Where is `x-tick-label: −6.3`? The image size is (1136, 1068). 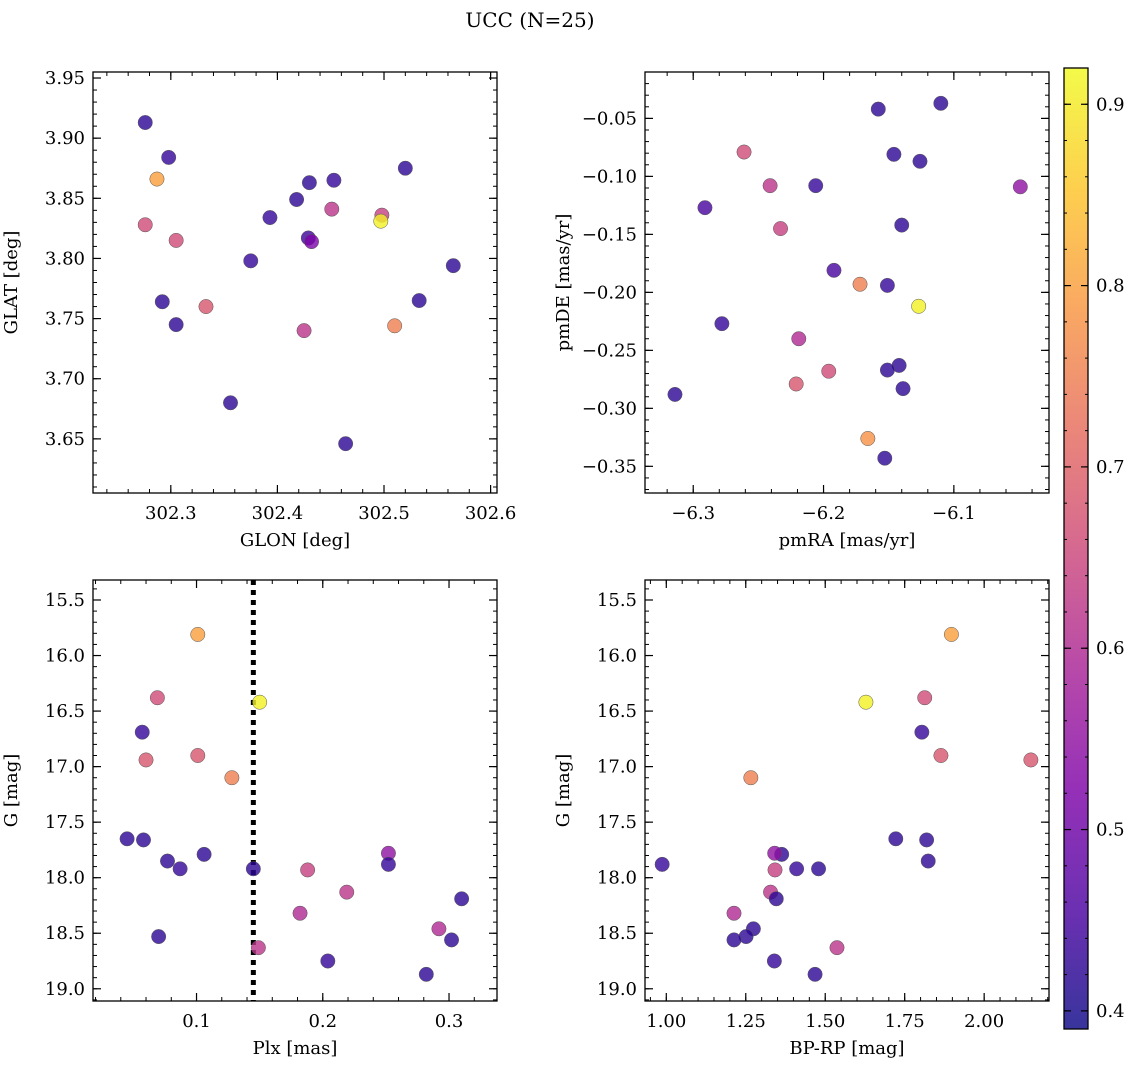
x-tick-label: −6.3 is located at coordinates (693, 513).